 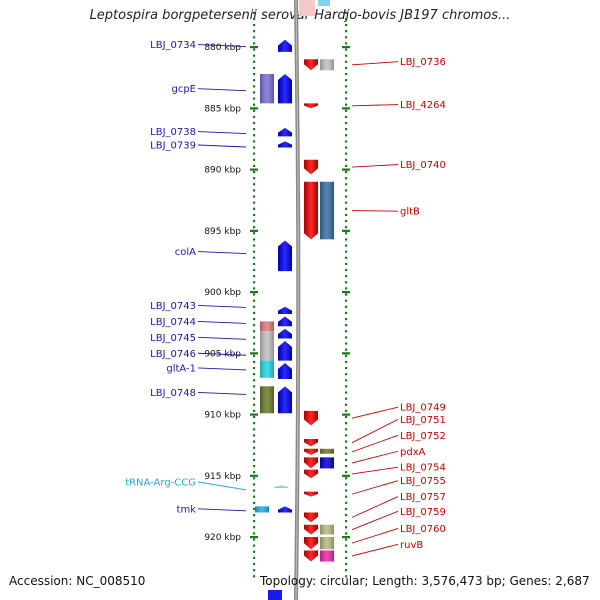 I want to click on gene-label-lbj-0743: LBJ_0743, so click(x=173, y=306).